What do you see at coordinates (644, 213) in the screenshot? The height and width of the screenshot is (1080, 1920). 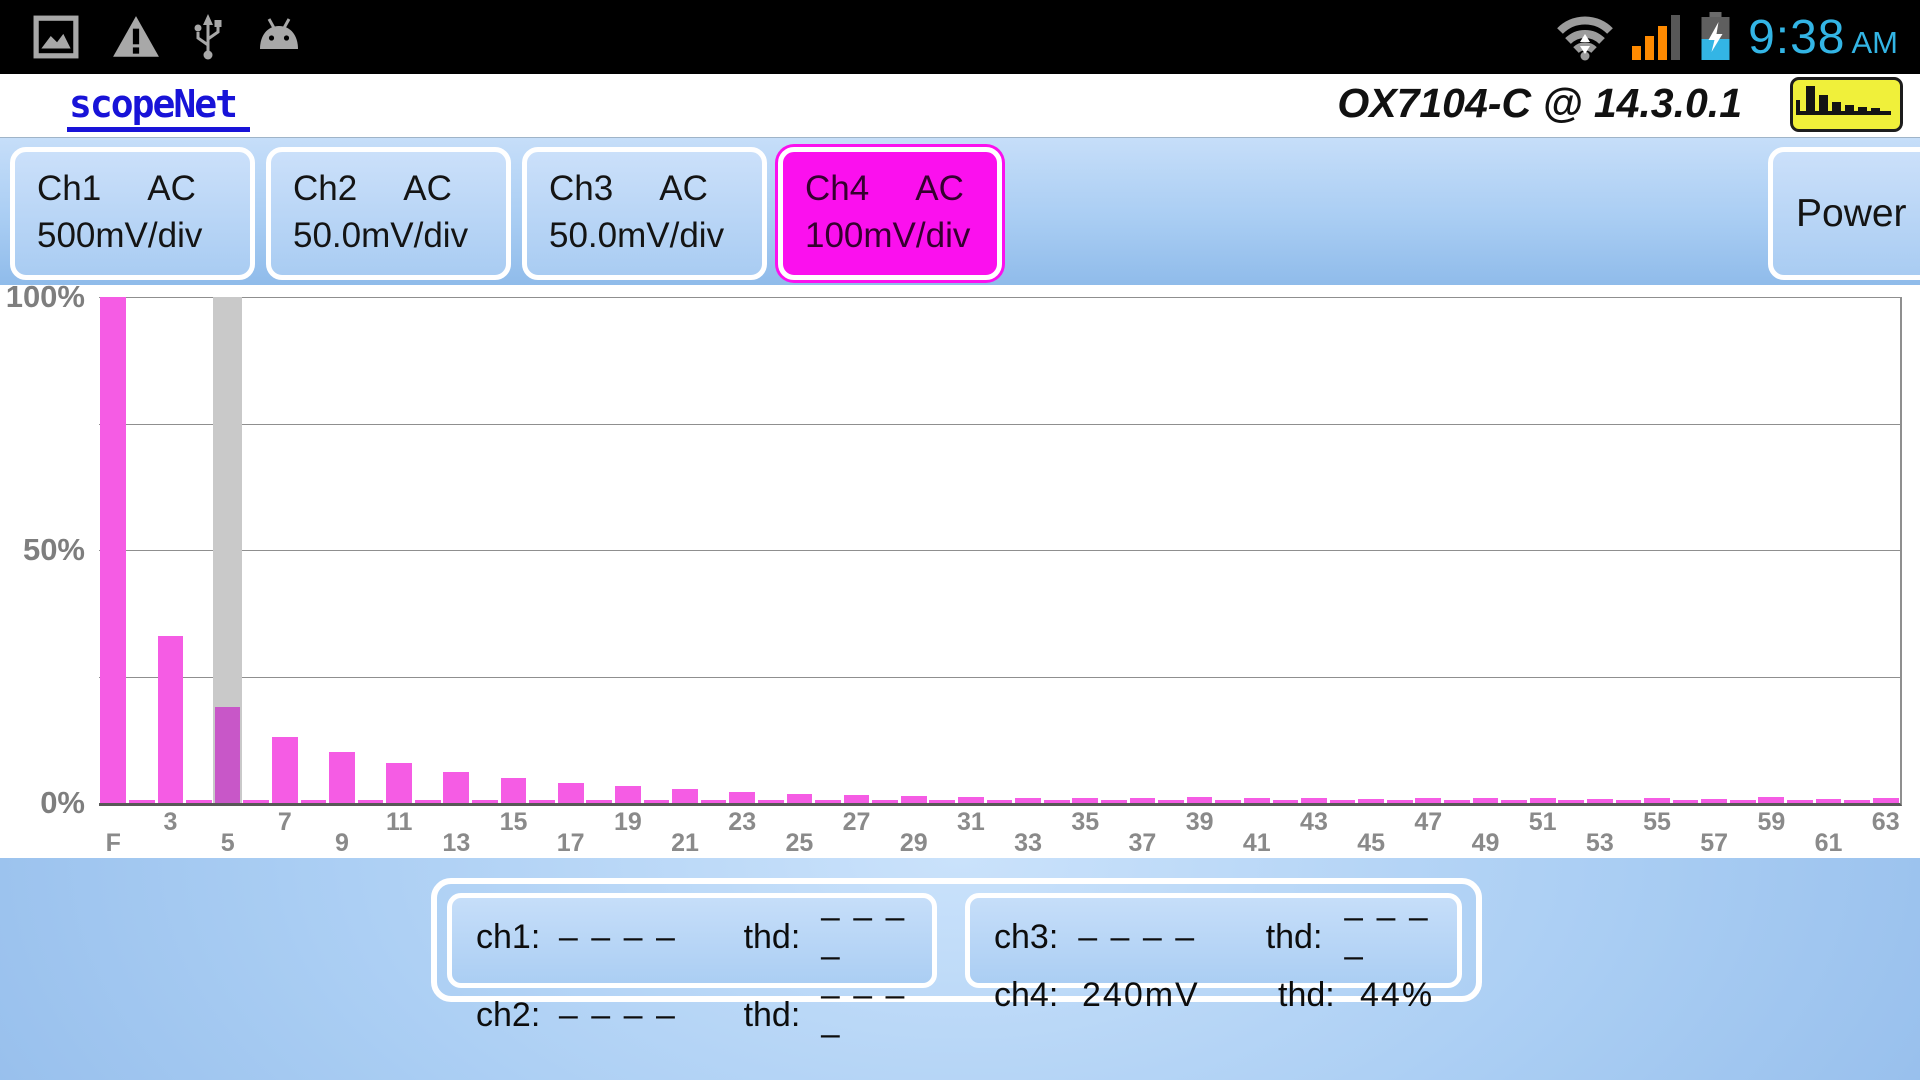 I see `ch3-button: Ch3 AC 50.0mV/div` at bounding box center [644, 213].